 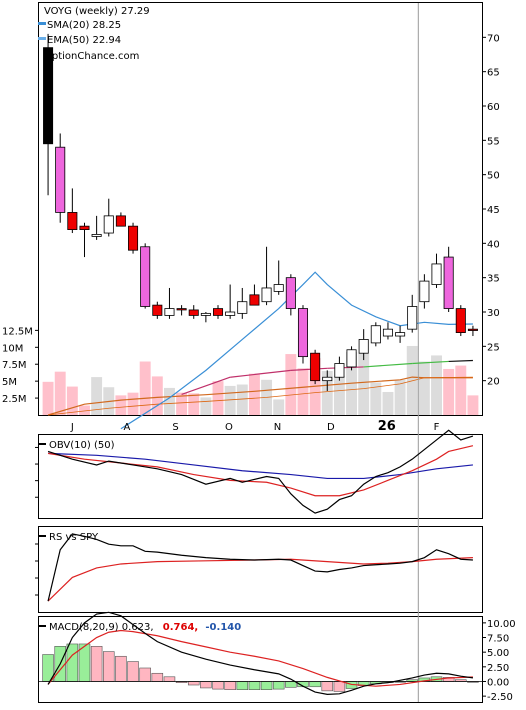 What do you see at coordinates (68, 40) in the screenshot?
I see `ema-label: EMA(50)` at bounding box center [68, 40].